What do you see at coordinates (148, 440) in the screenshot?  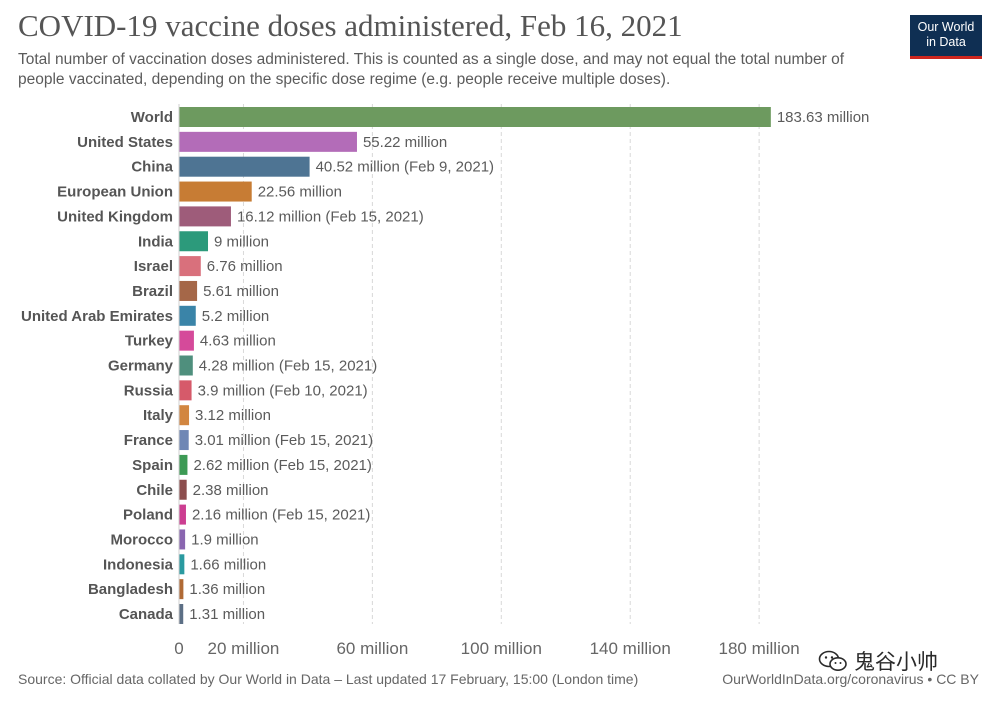 I see `category-label-13: France` at bounding box center [148, 440].